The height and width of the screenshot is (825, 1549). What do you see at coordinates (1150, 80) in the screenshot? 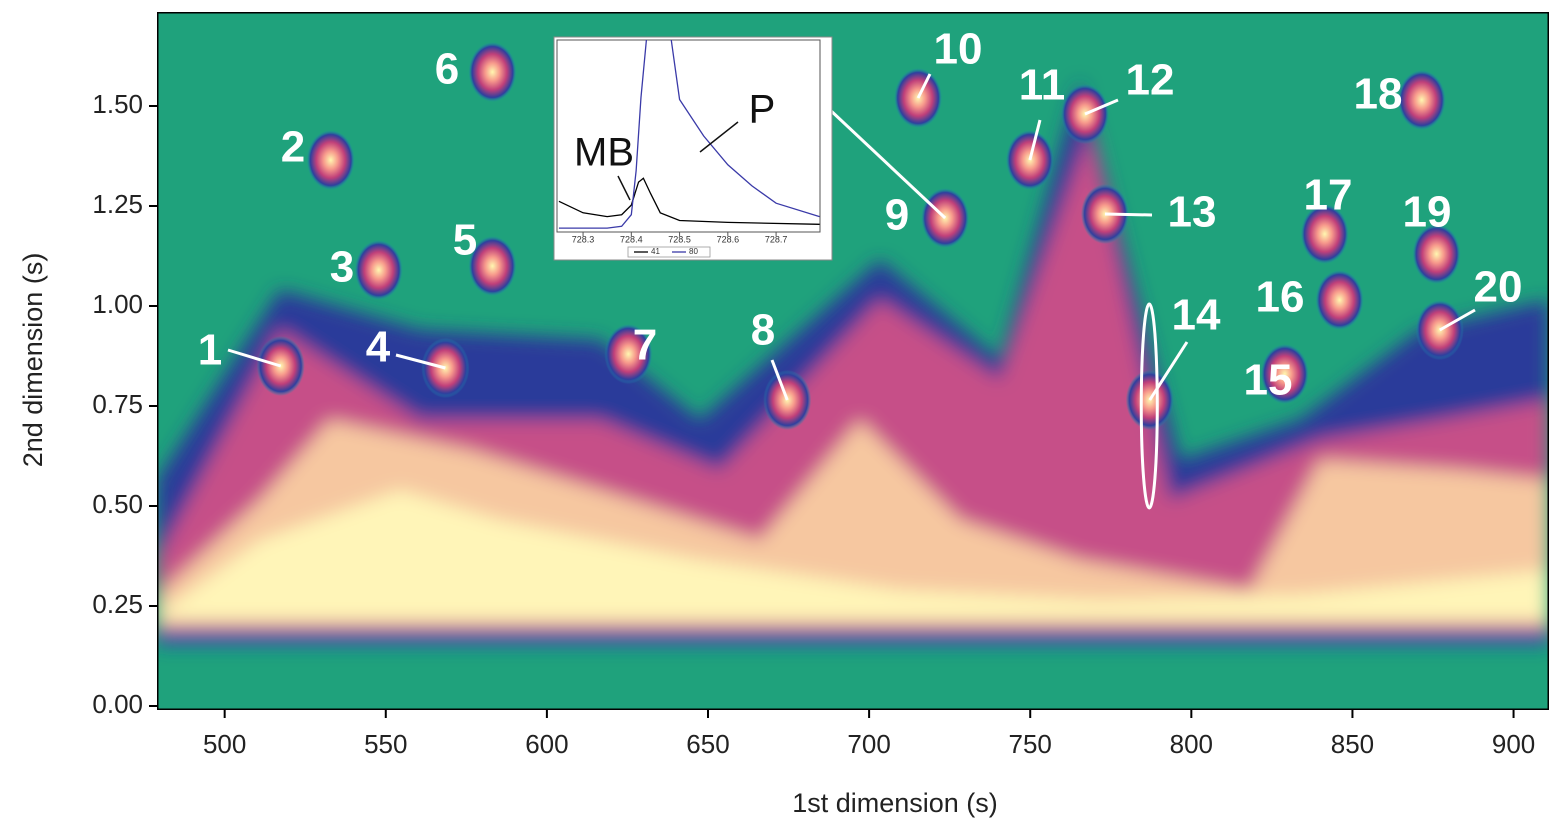
I see `peak-label: 12` at bounding box center [1150, 80].